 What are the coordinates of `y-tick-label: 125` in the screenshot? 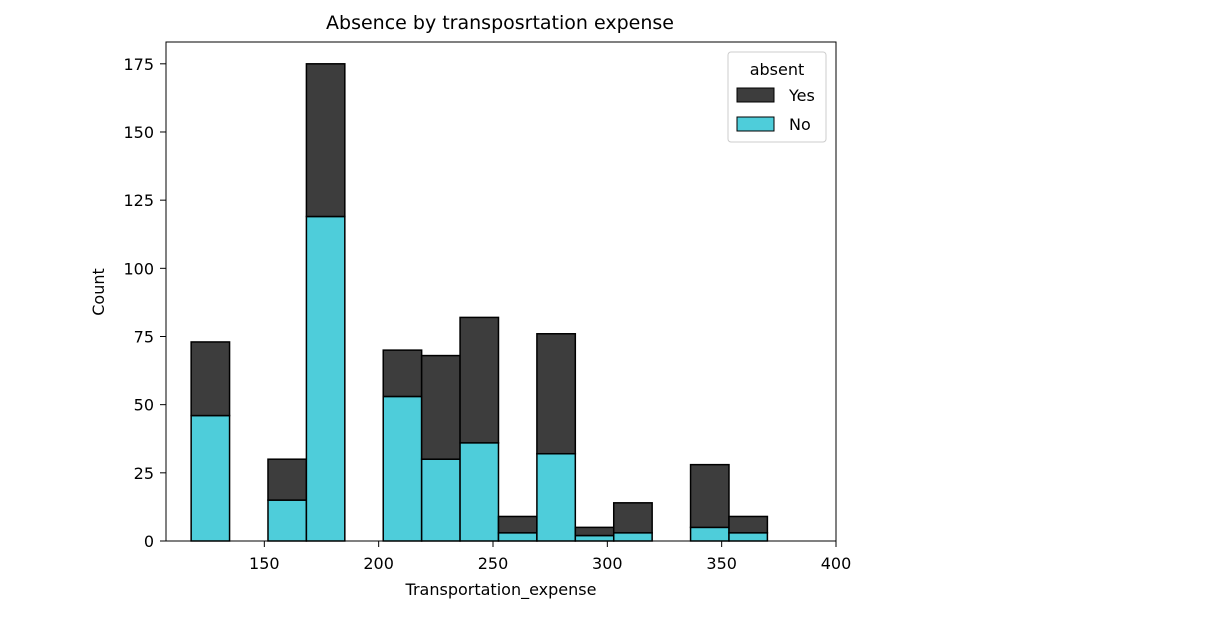 It's located at (138, 200).